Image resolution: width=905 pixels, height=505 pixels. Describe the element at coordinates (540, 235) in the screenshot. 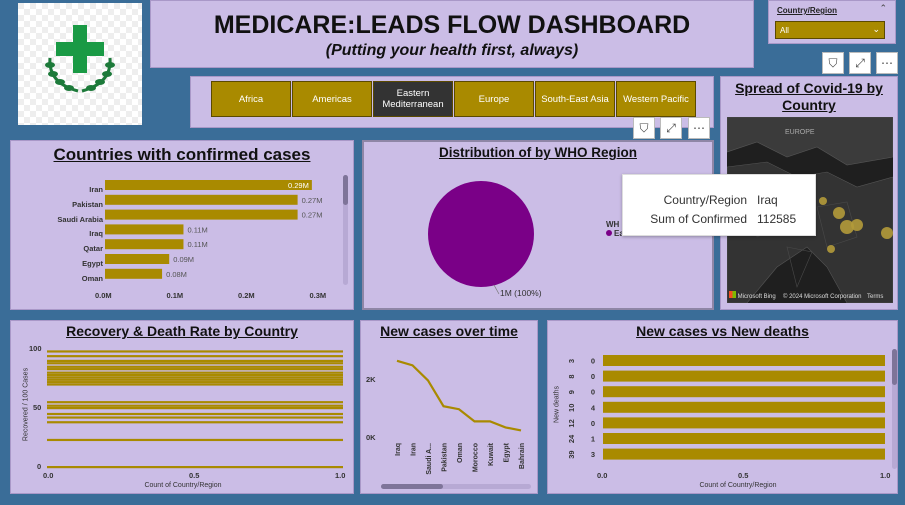

I see `who-region-pie: 1M (100%)` at that location.